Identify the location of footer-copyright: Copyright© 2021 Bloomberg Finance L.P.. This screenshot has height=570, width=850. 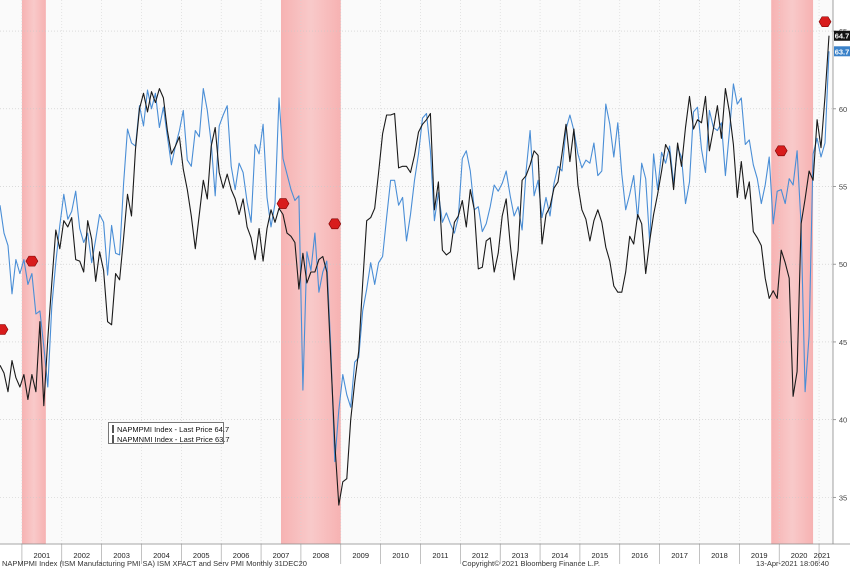
(531, 563).